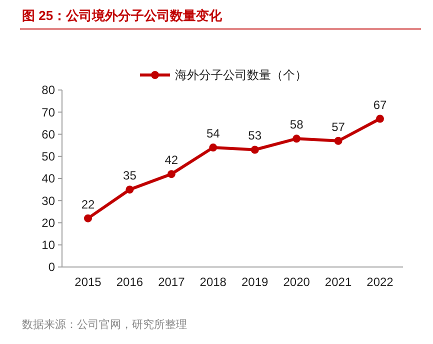 The image size is (433, 344). What do you see at coordinates (338, 282) in the screenshot?
I see `x-tick-label: 2021` at bounding box center [338, 282].